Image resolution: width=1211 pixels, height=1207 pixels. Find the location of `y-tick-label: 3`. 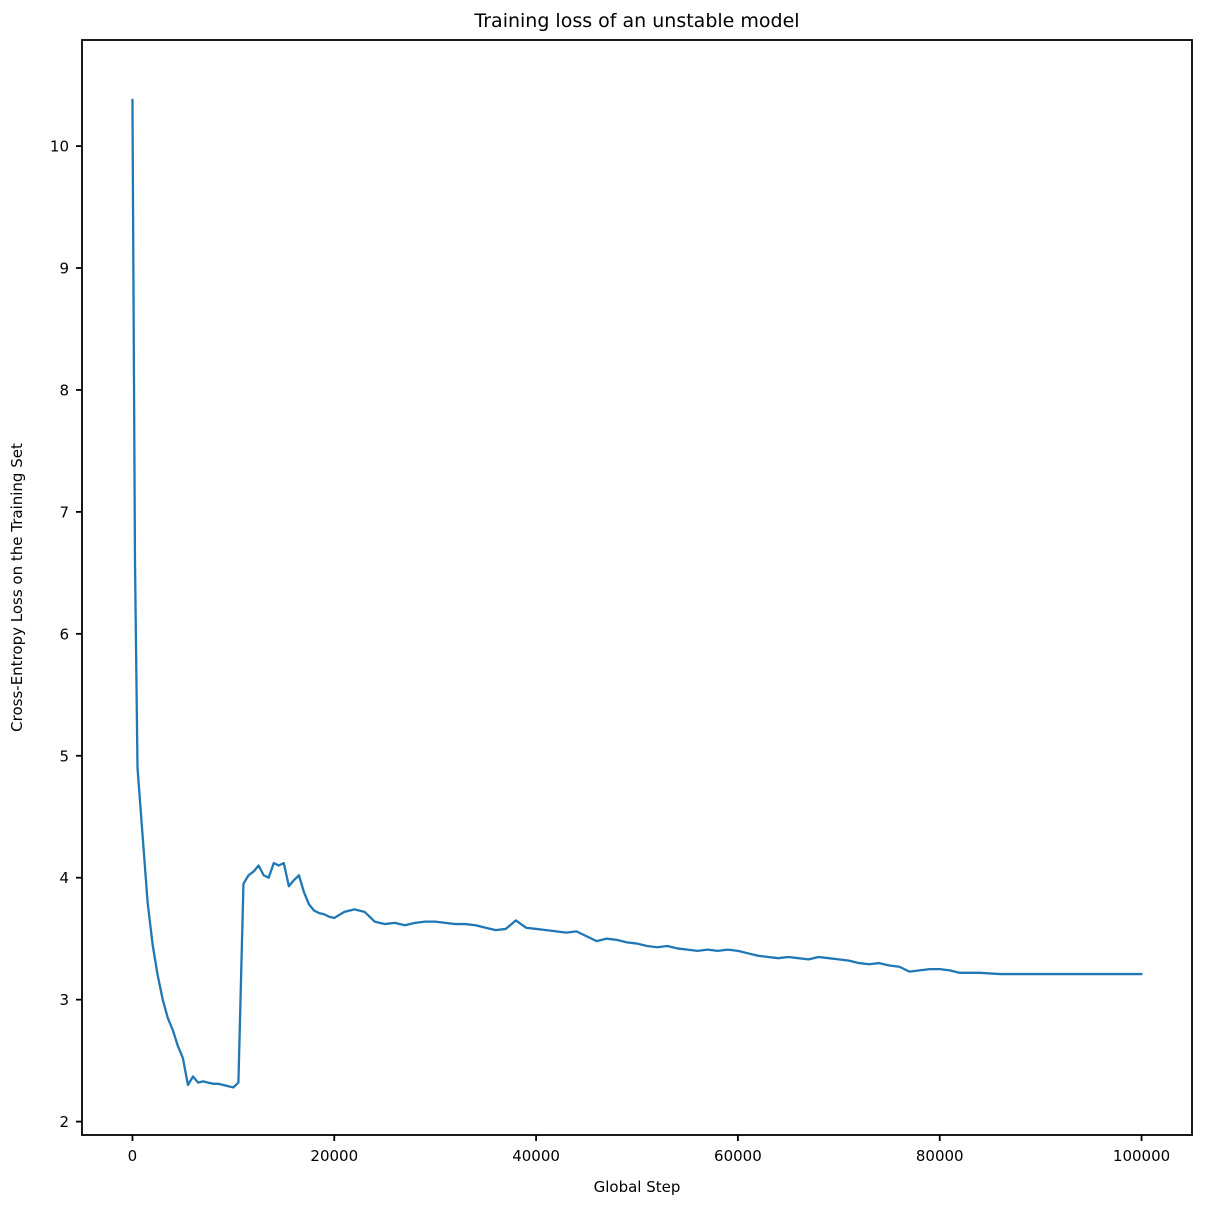

y-tick-label: 3 is located at coordinates (64, 1000).